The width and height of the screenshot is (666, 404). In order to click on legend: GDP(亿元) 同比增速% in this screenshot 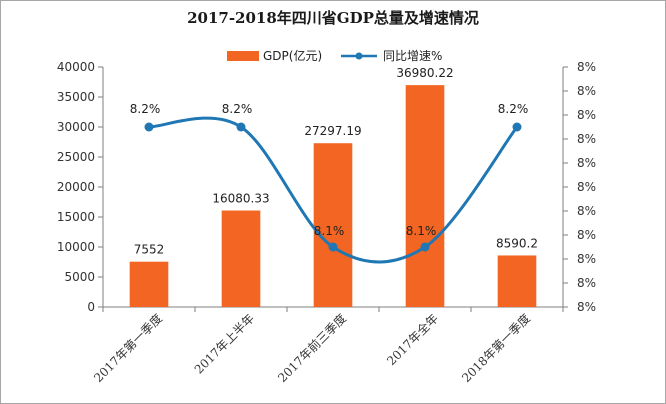, I will do `click(334, 55)`.